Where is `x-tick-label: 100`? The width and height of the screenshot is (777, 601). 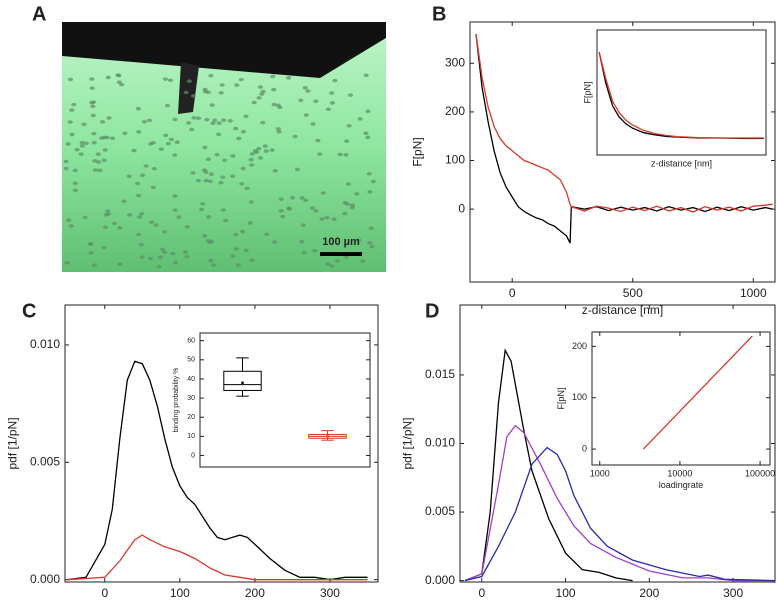
x-tick-label: 100 is located at coordinates (566, 593).